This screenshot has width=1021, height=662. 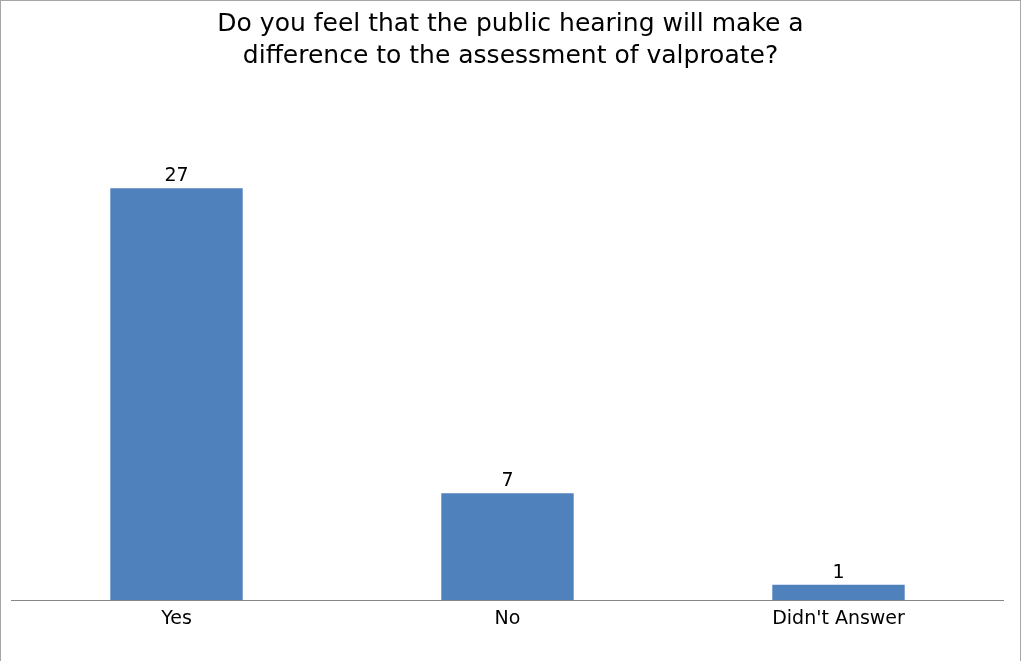 What do you see at coordinates (507, 479) in the screenshot?
I see `data-label: 7` at bounding box center [507, 479].